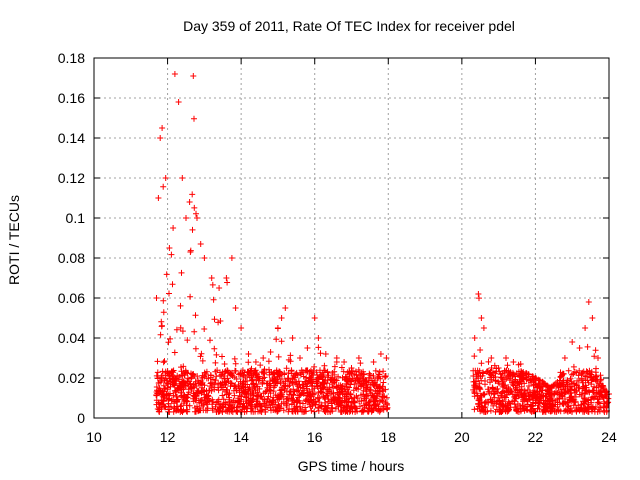 The width and height of the screenshot is (640, 480). I want to click on x-tick-label: 16, so click(315, 437).